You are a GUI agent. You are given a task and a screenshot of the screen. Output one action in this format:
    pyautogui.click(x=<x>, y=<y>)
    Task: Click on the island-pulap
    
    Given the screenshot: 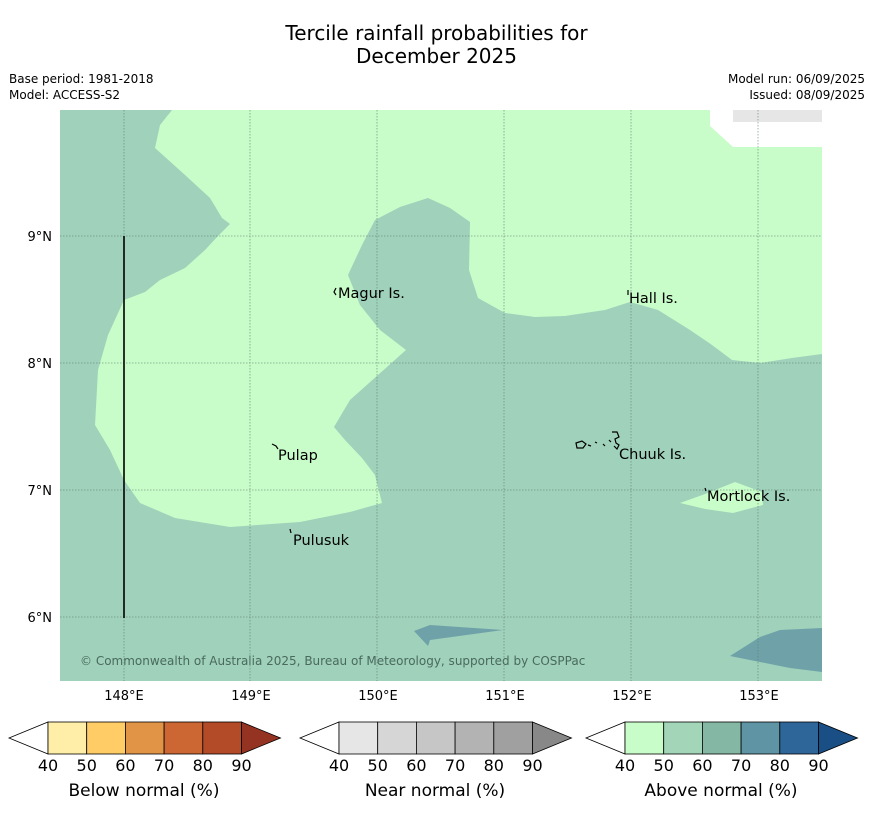 What is the action you would take?
    pyautogui.click(x=275, y=446)
    